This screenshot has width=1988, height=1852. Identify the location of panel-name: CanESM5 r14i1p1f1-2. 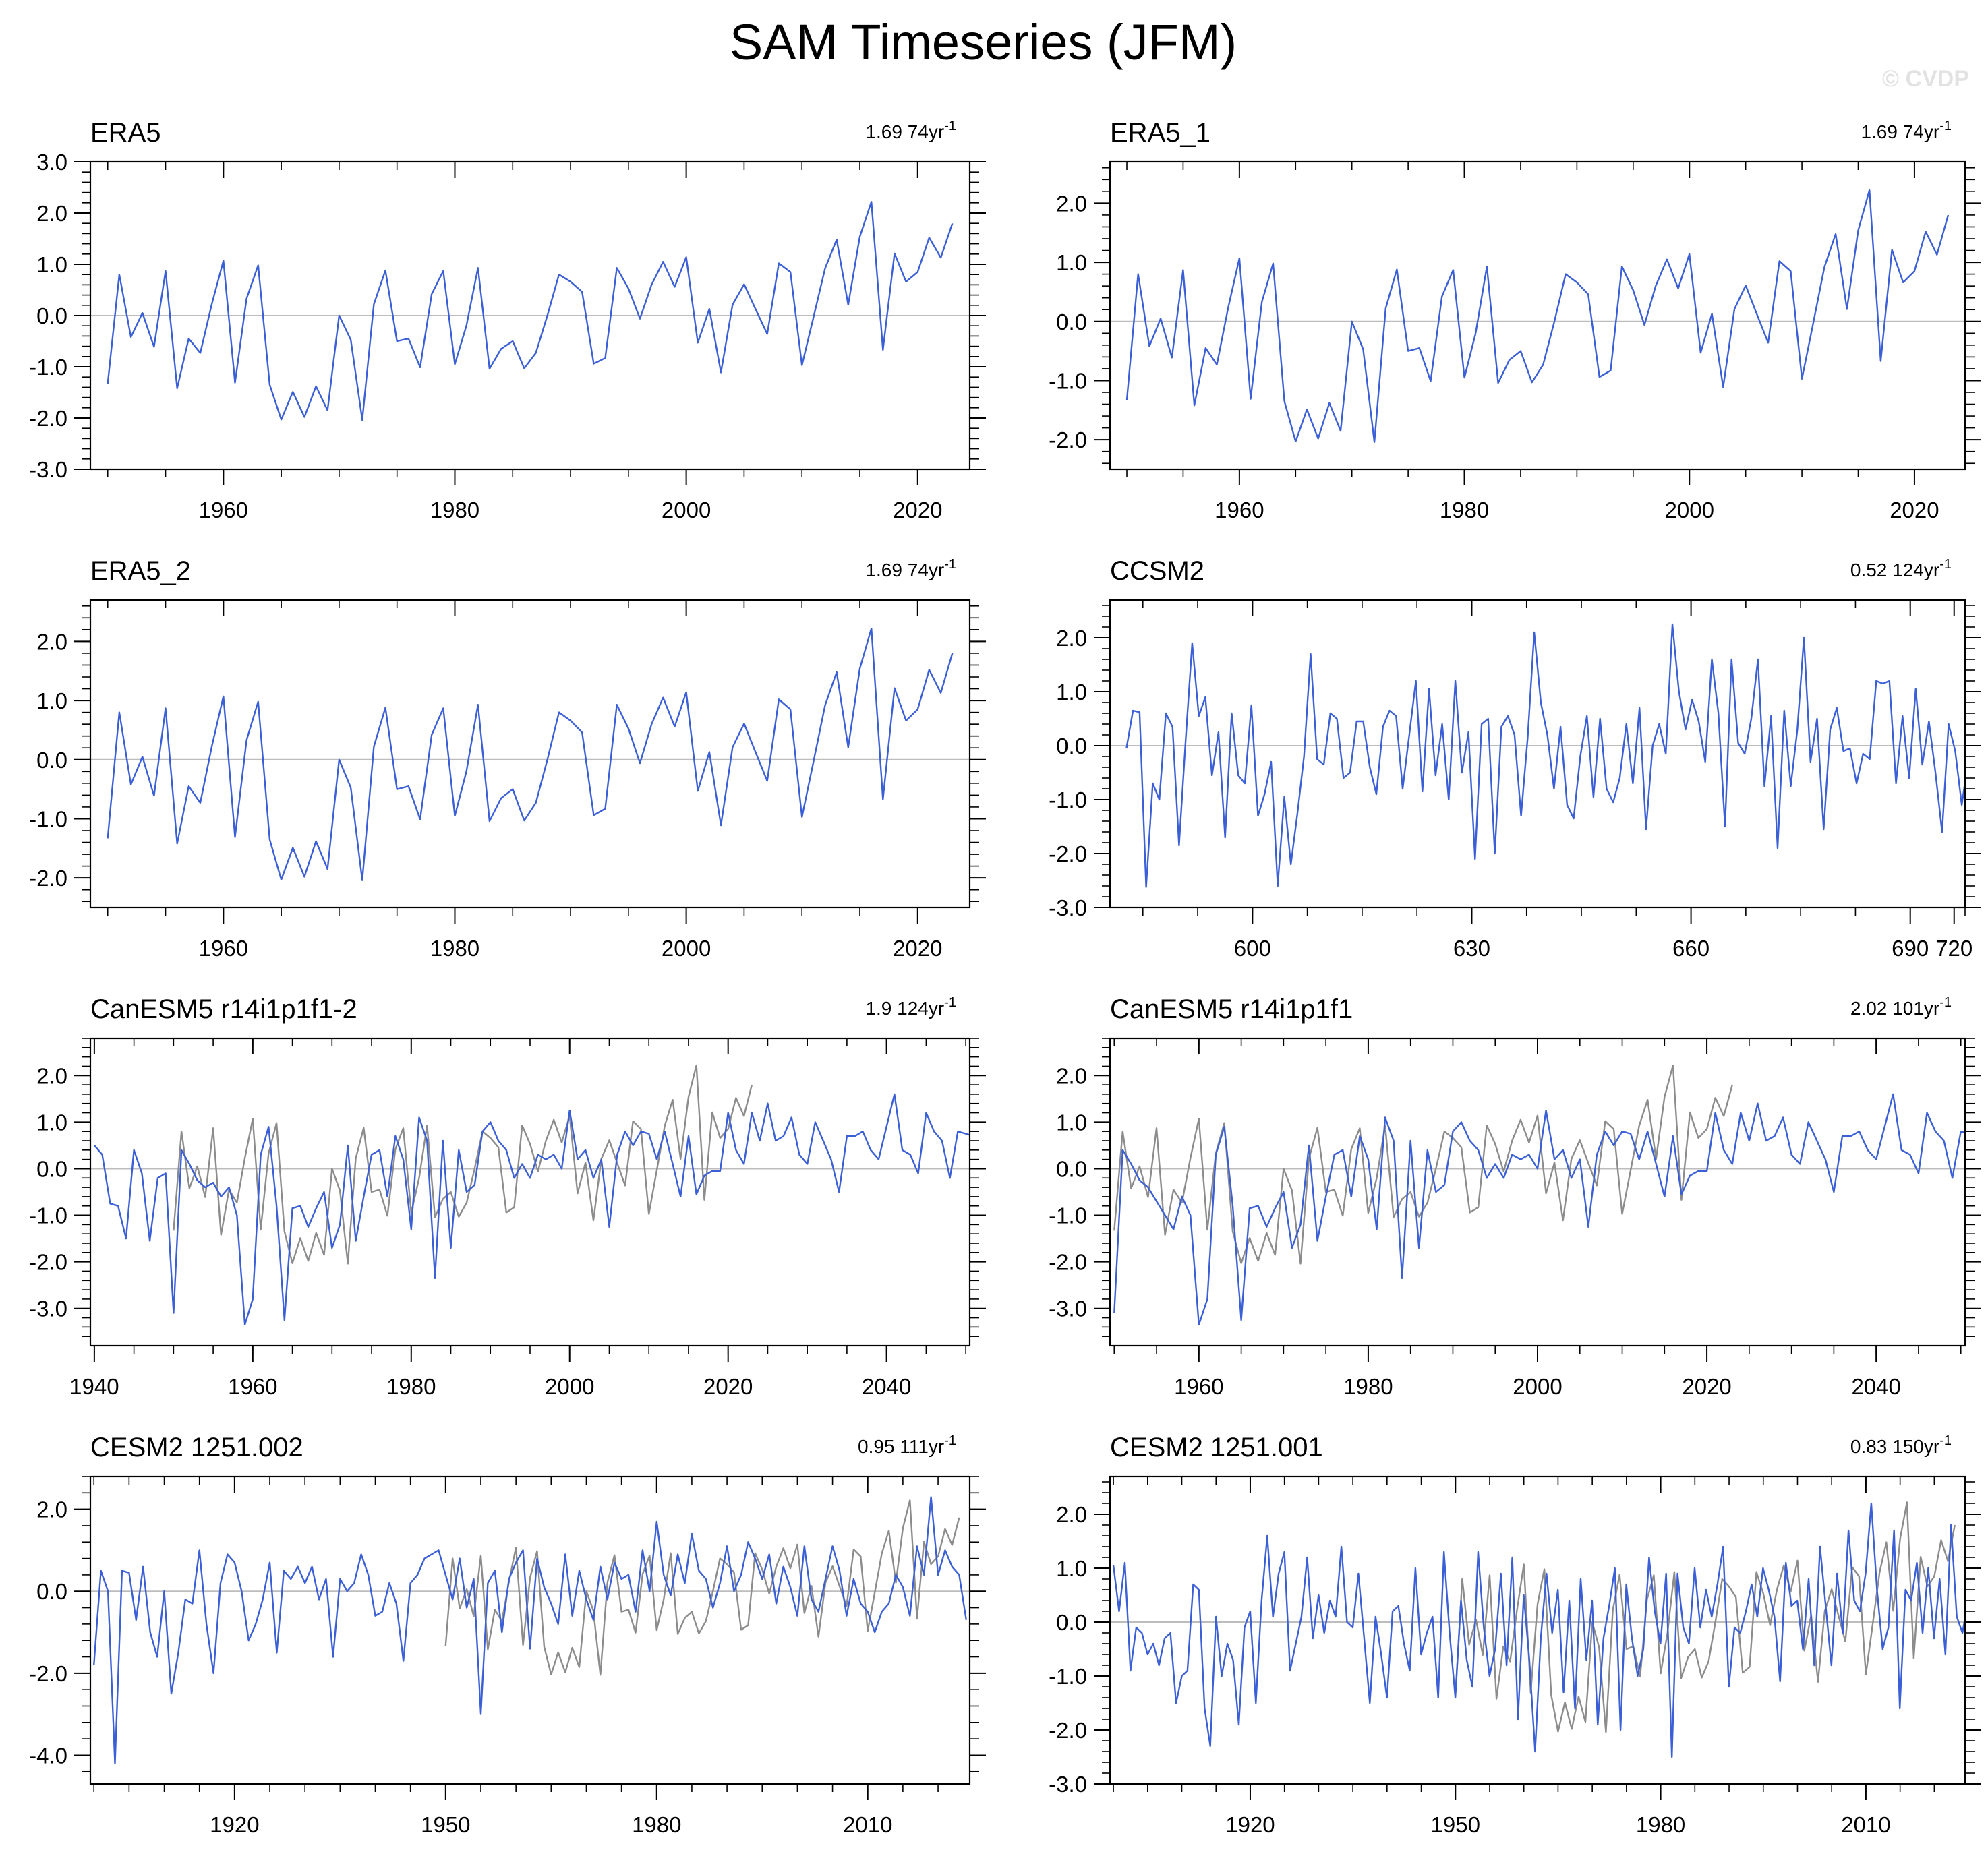
(224, 1009).